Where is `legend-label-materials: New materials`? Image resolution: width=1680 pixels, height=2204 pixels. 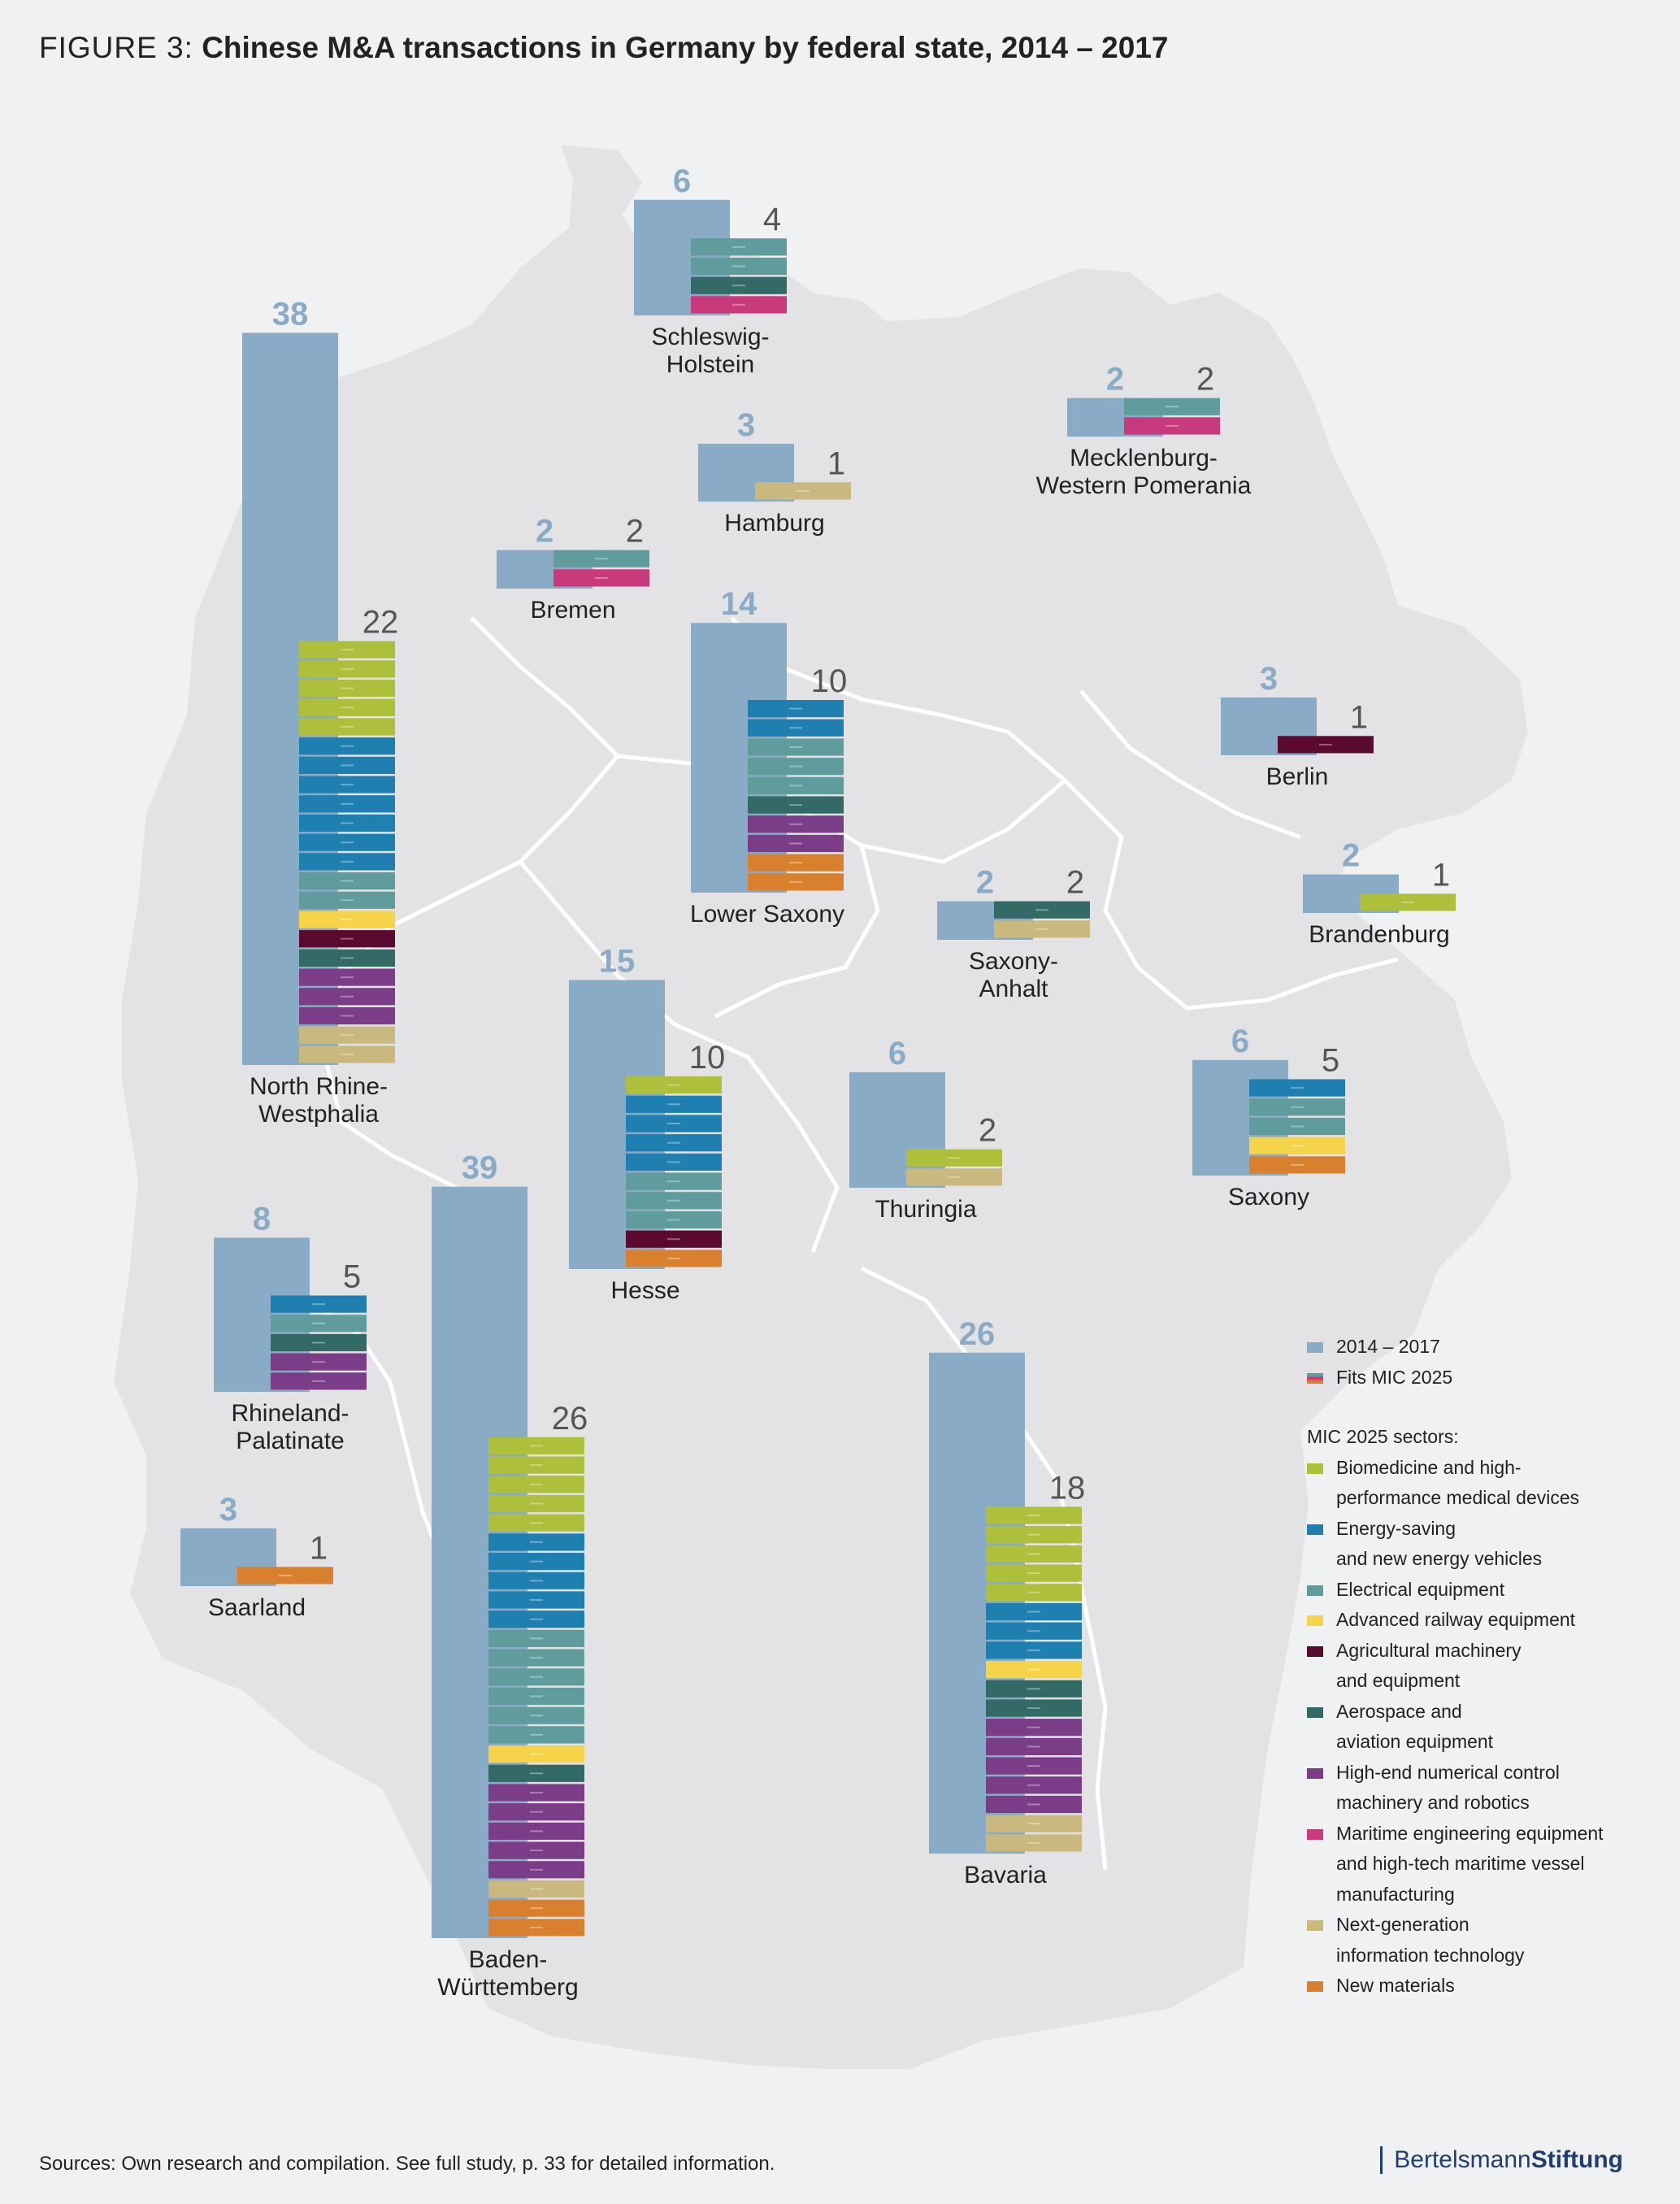
legend-label-materials: New materials is located at coordinates (1395, 1985).